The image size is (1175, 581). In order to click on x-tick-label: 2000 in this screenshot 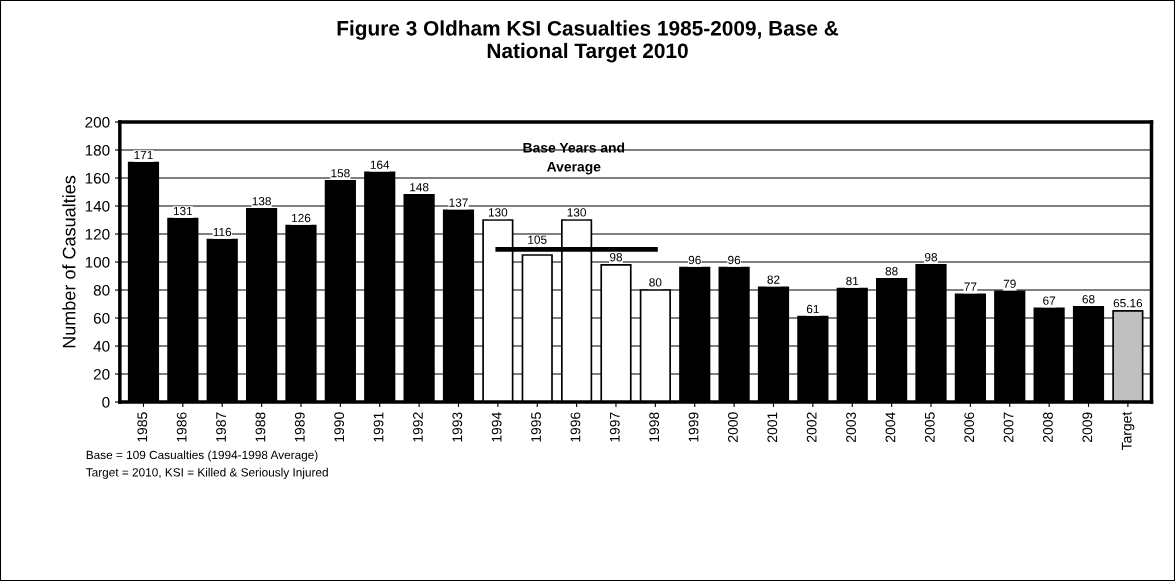, I will do `click(733, 427)`.